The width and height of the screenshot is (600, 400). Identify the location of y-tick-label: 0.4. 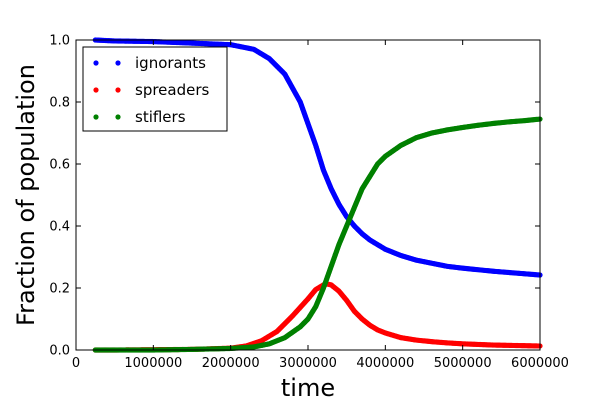
(59, 227).